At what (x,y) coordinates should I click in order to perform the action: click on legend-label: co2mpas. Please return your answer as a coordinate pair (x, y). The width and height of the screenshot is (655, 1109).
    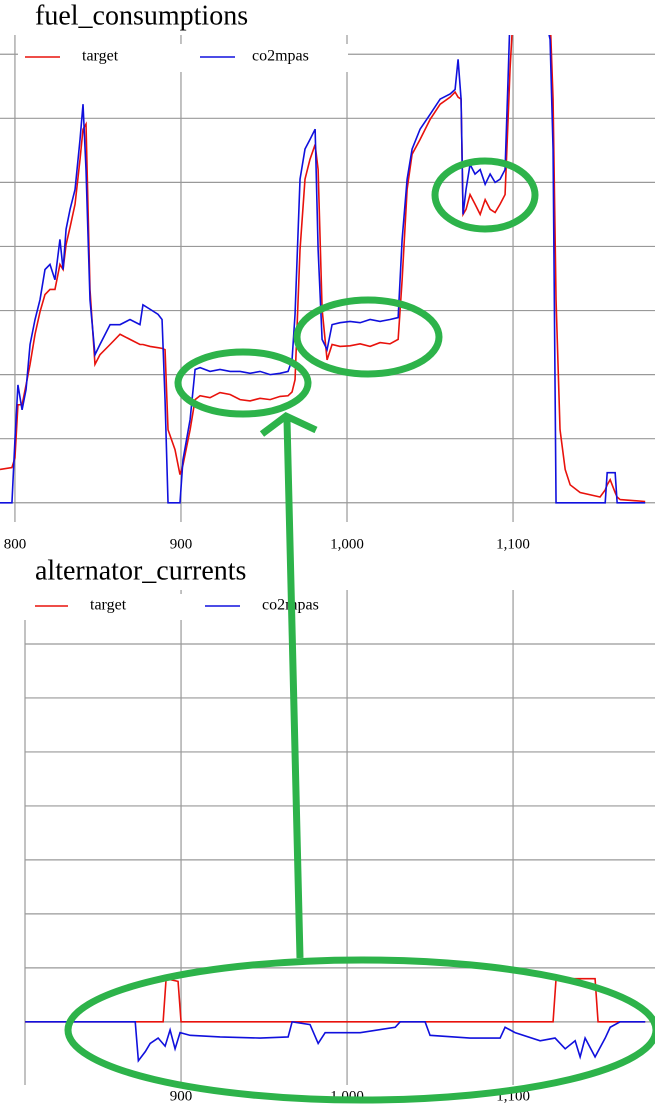
    Looking at the image, I should click on (280, 56).